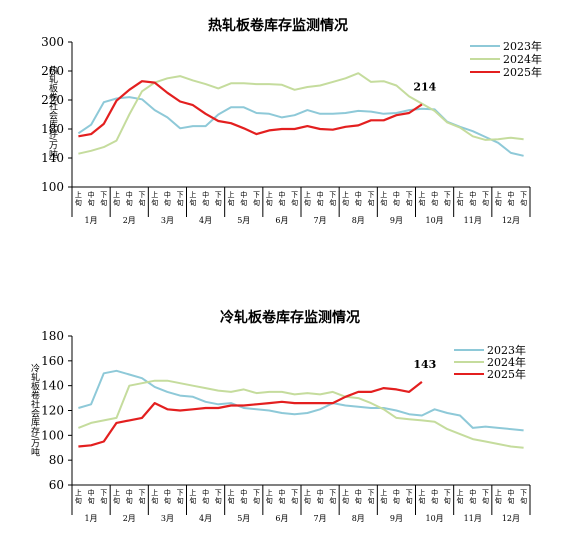  What do you see at coordinates (250, 414) in the screenshot?
I see `series-line-2025年` at bounding box center [250, 414].